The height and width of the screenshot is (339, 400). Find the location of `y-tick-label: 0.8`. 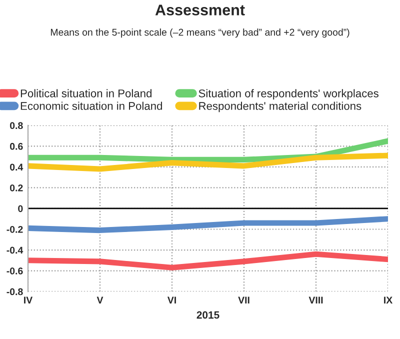

y-tick-label: 0.8 is located at coordinates (16, 126).